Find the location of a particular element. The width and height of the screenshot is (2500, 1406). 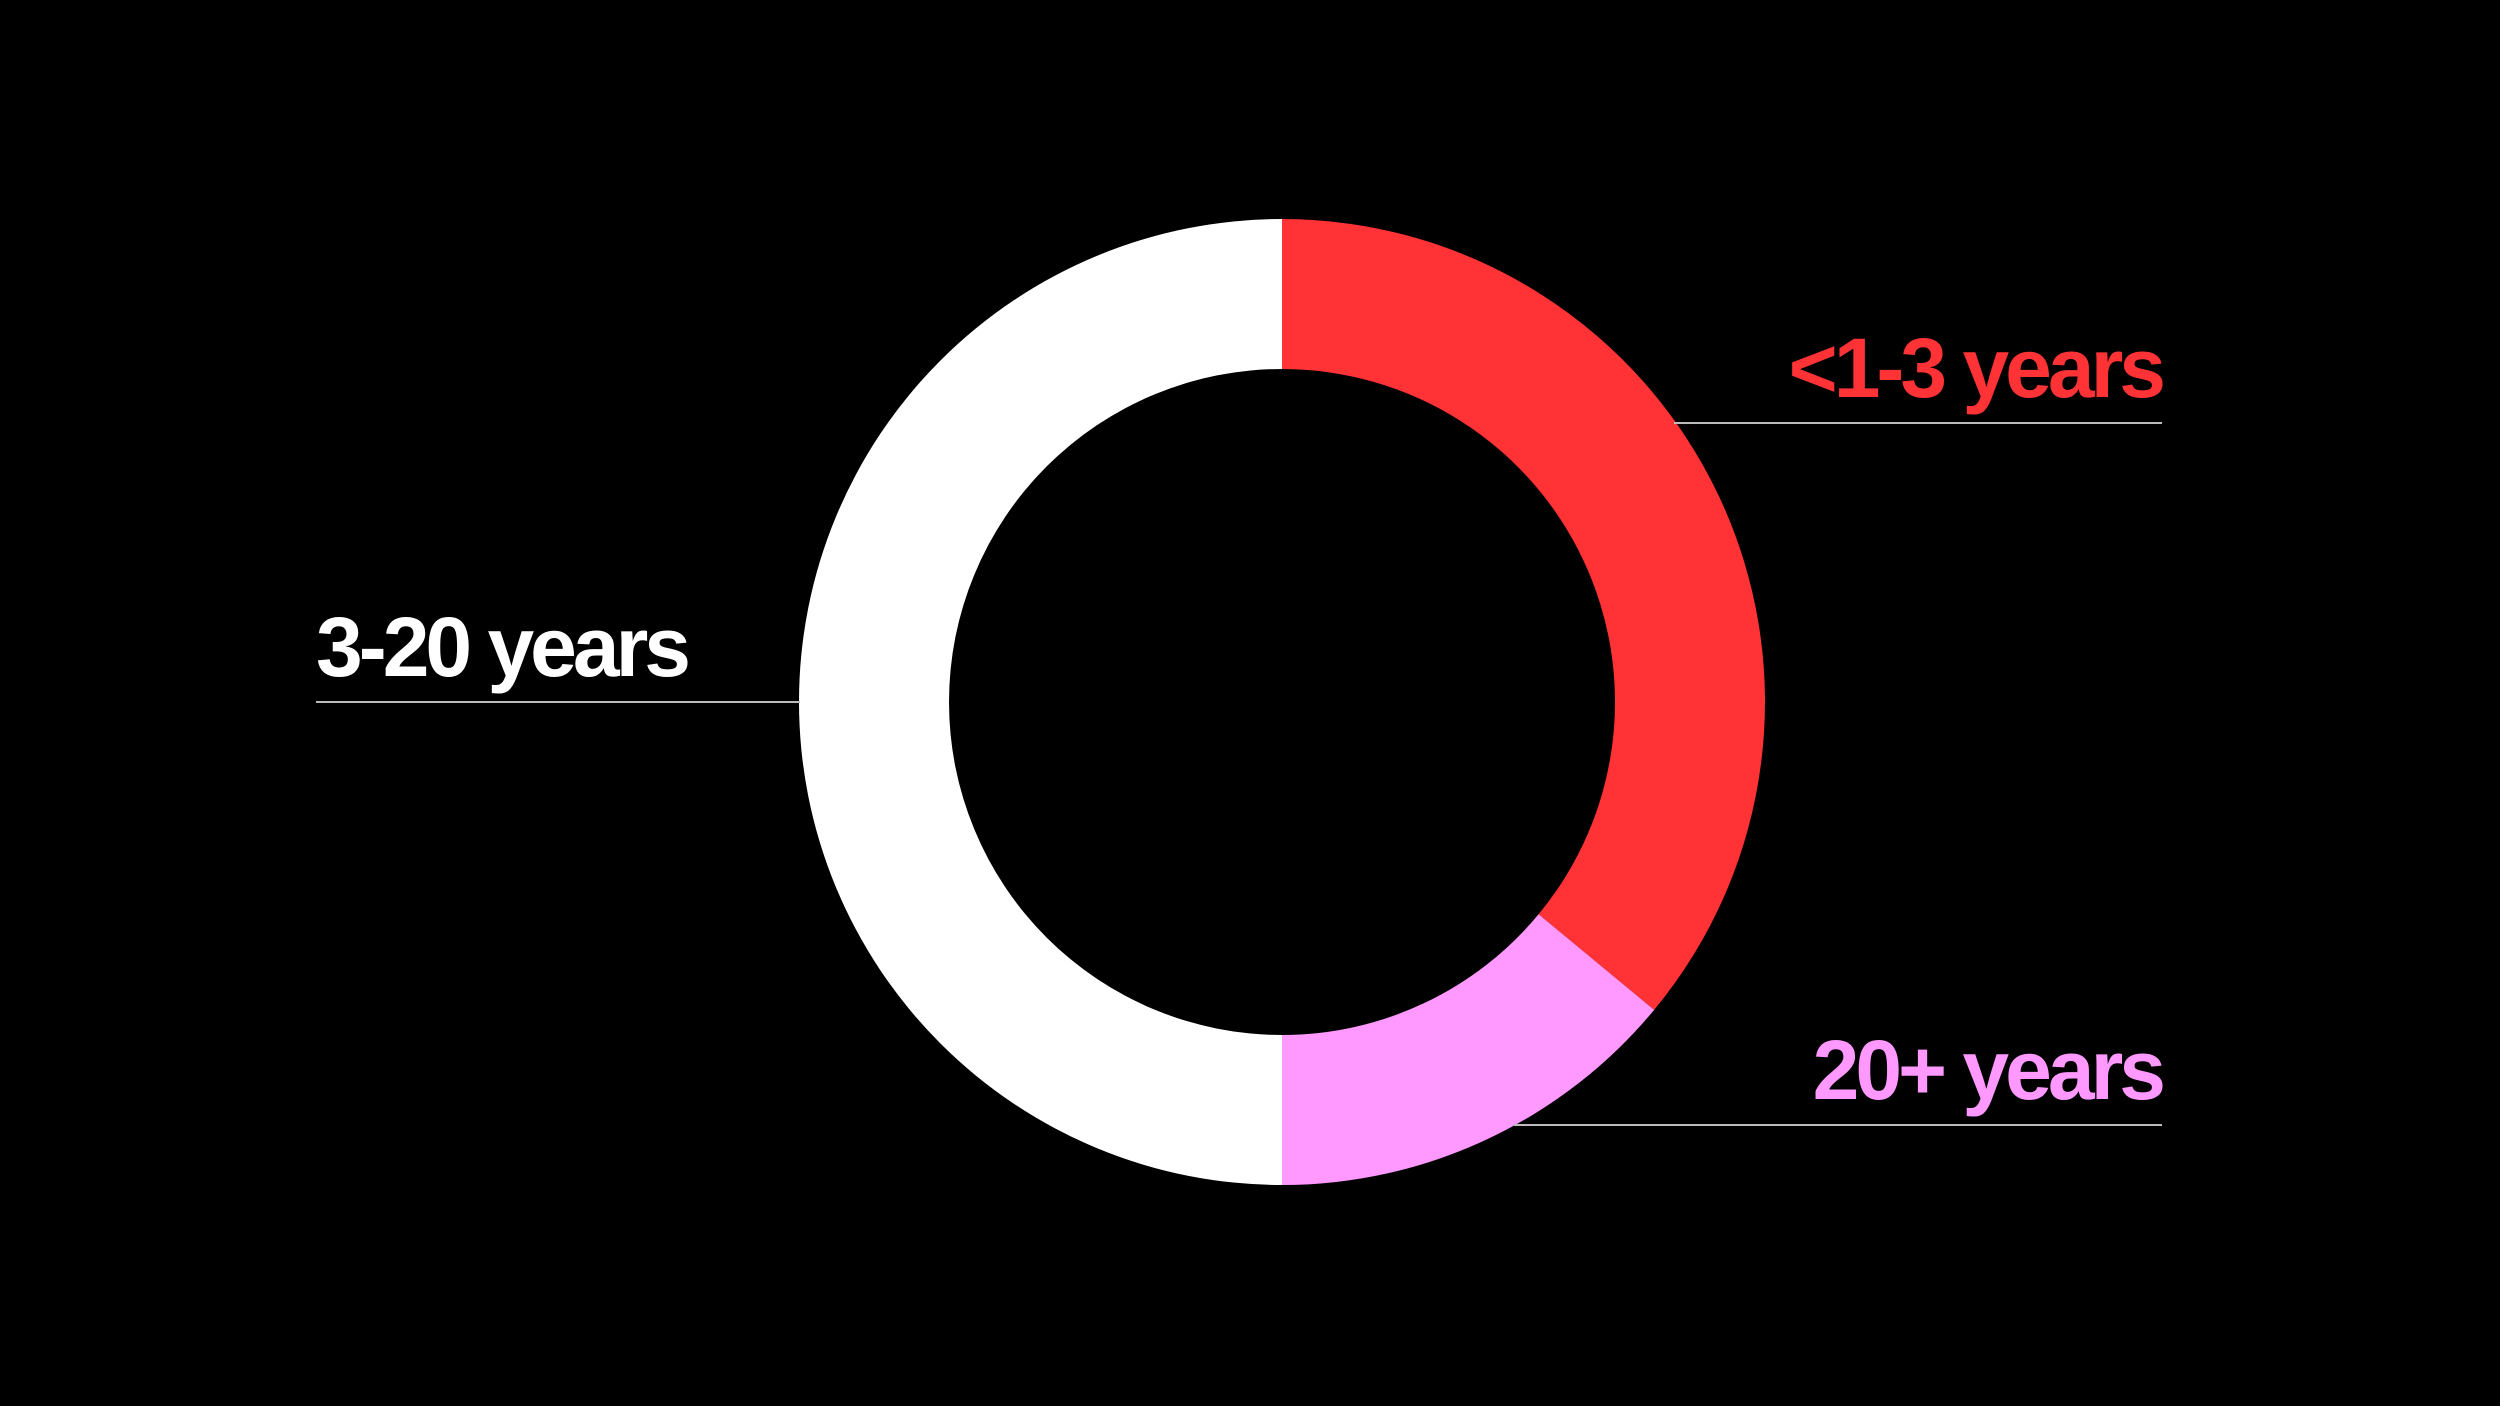

slice-label: 3-20 years is located at coordinates (502, 647).